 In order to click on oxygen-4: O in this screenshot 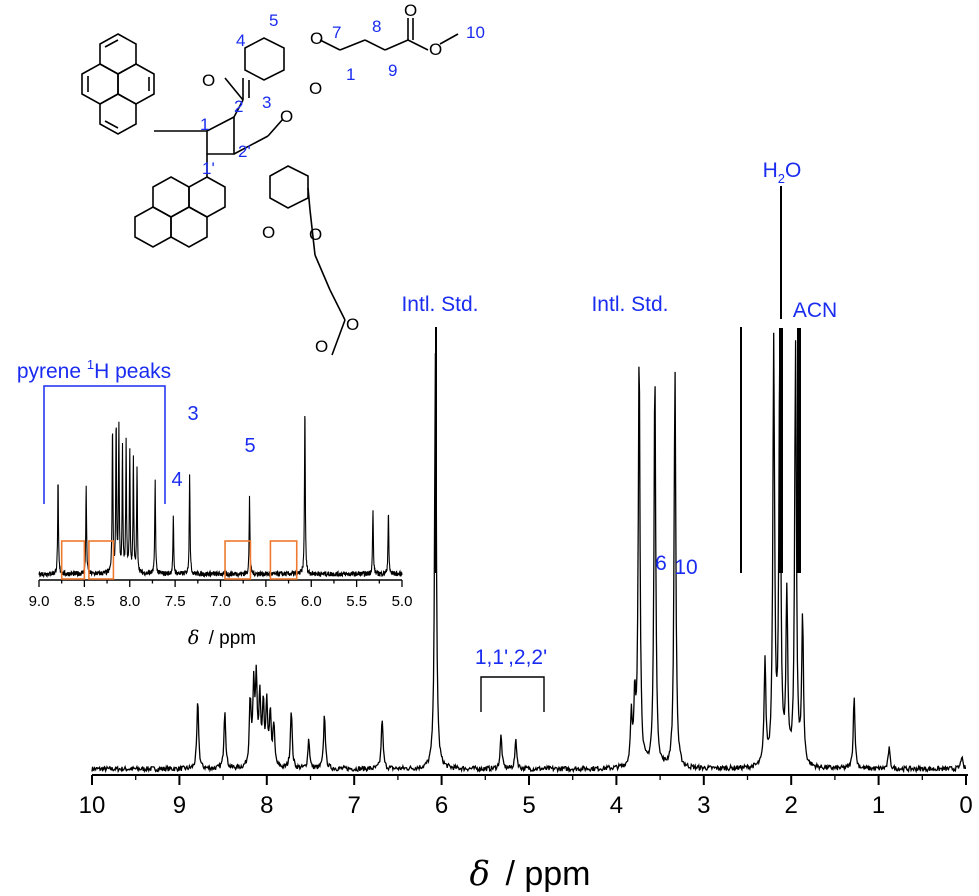, I will do `click(286, 116)`.